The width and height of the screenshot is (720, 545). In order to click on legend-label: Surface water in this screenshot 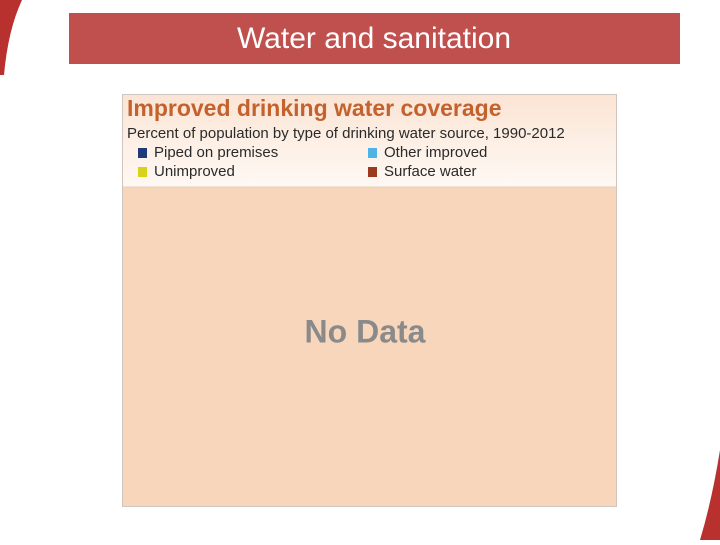, I will do `click(430, 171)`.